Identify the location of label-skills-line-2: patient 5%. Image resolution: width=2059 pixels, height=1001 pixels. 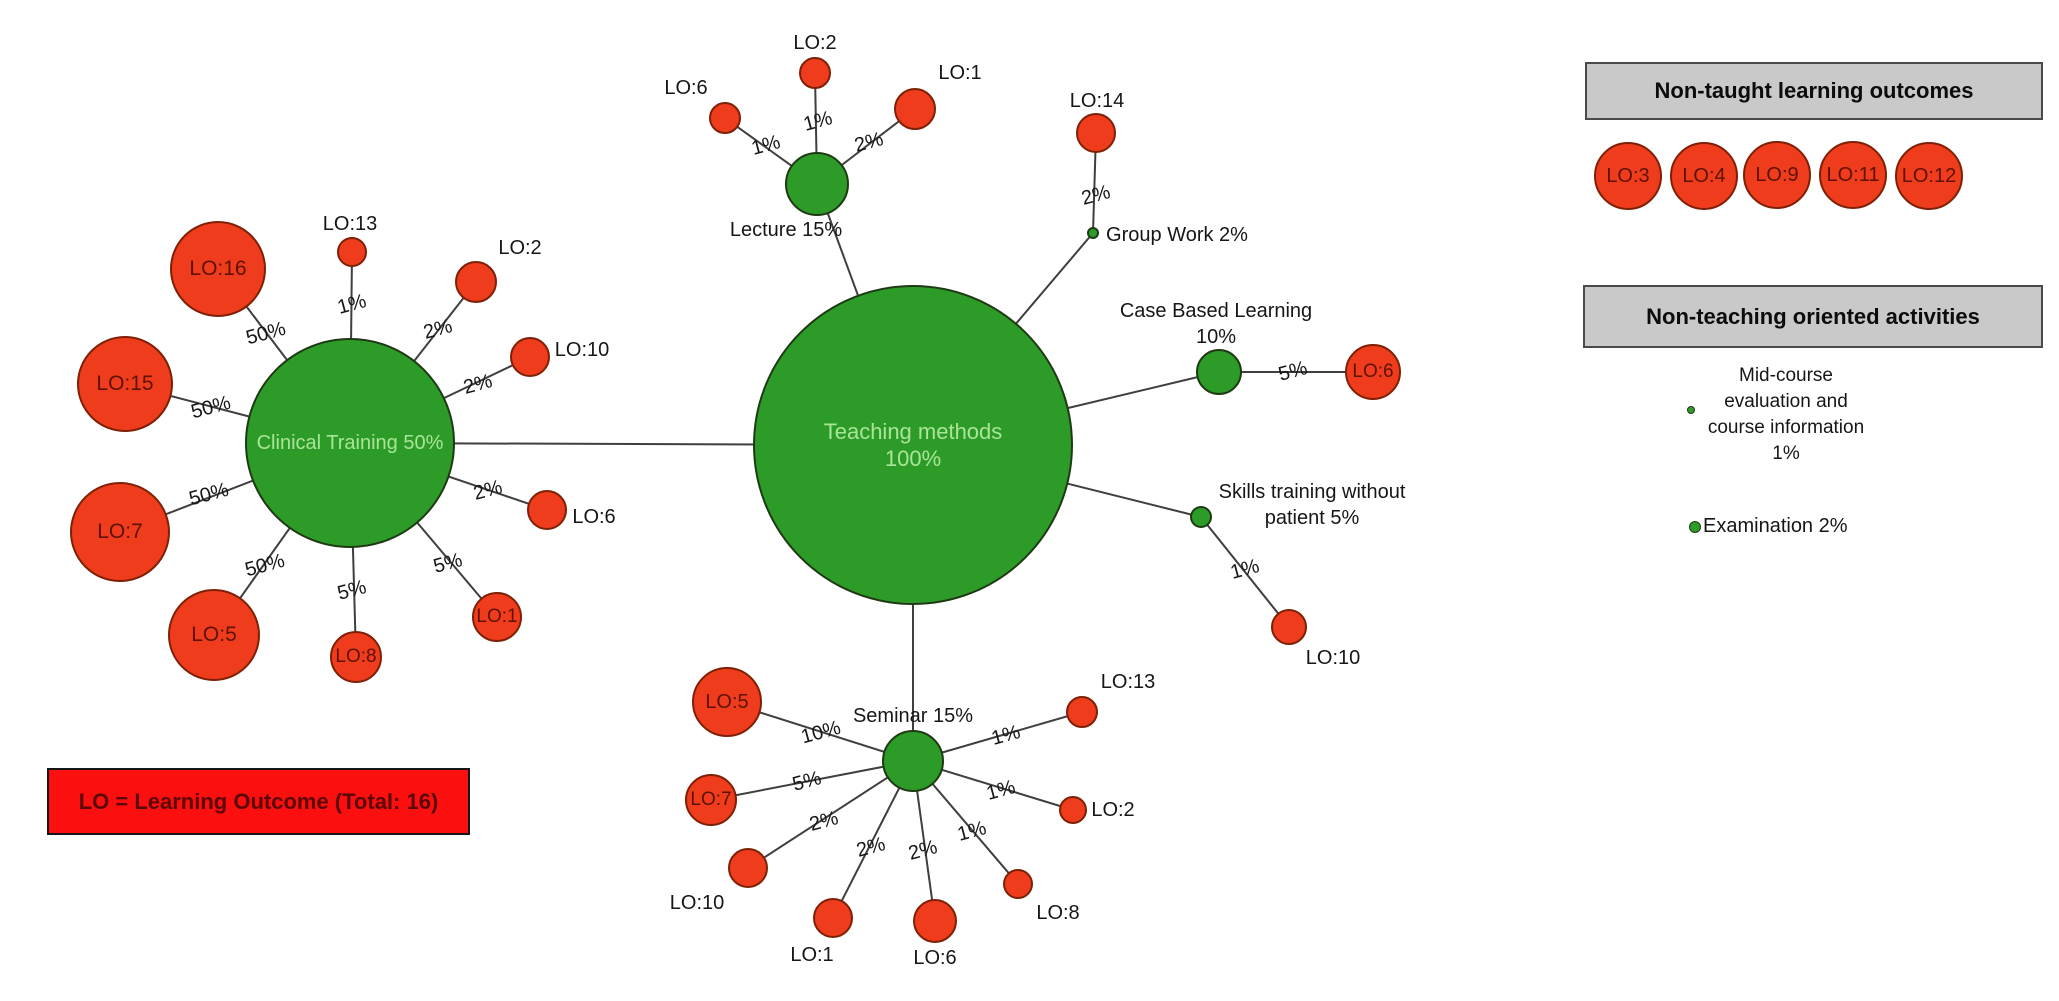
(1312, 518).